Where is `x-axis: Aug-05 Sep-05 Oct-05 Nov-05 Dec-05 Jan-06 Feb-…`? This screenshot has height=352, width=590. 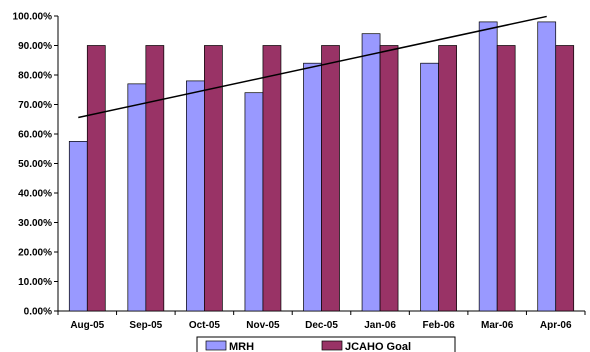
x-axis: Aug-05 Sep-05 Oct-05 Nov-05 Dec-05 Jan-06 Feb-… is located at coordinates (321, 320).